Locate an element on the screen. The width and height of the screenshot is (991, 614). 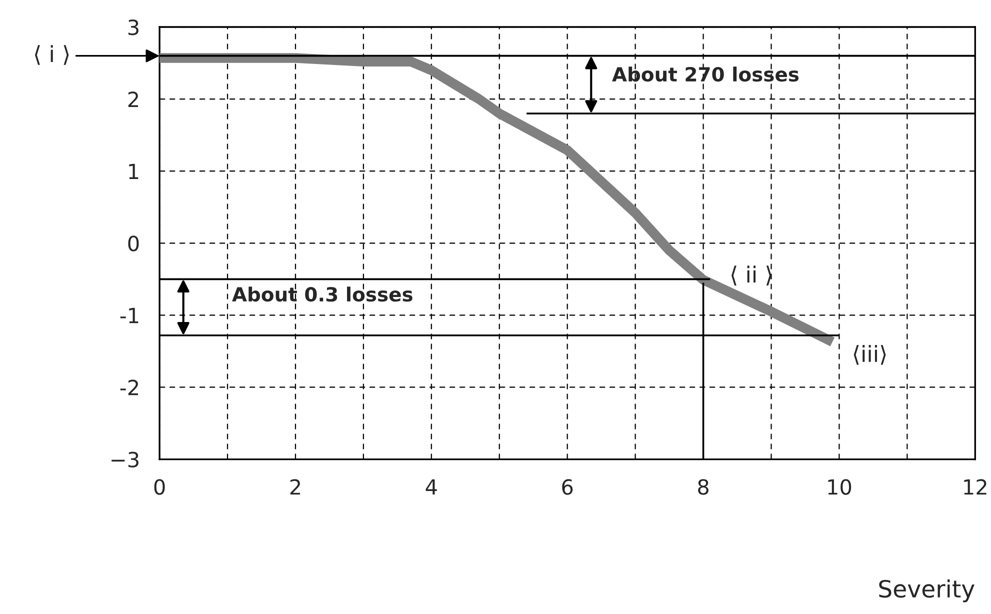
text: ⟨ i ⟩ is located at coordinates (52, 55).